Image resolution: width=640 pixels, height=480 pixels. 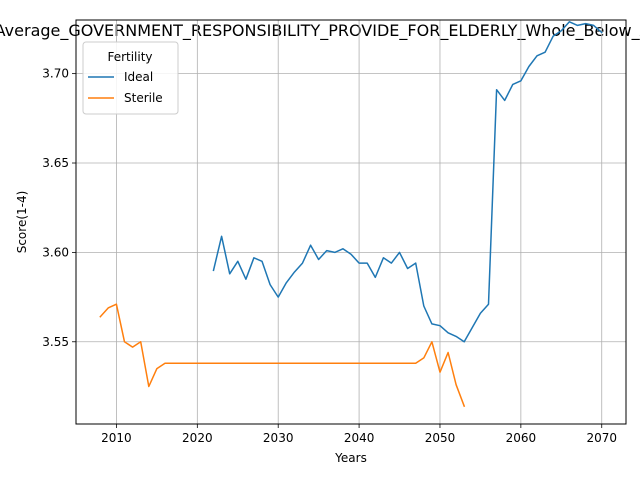 I want to click on legend-box, so click(x=130, y=78).